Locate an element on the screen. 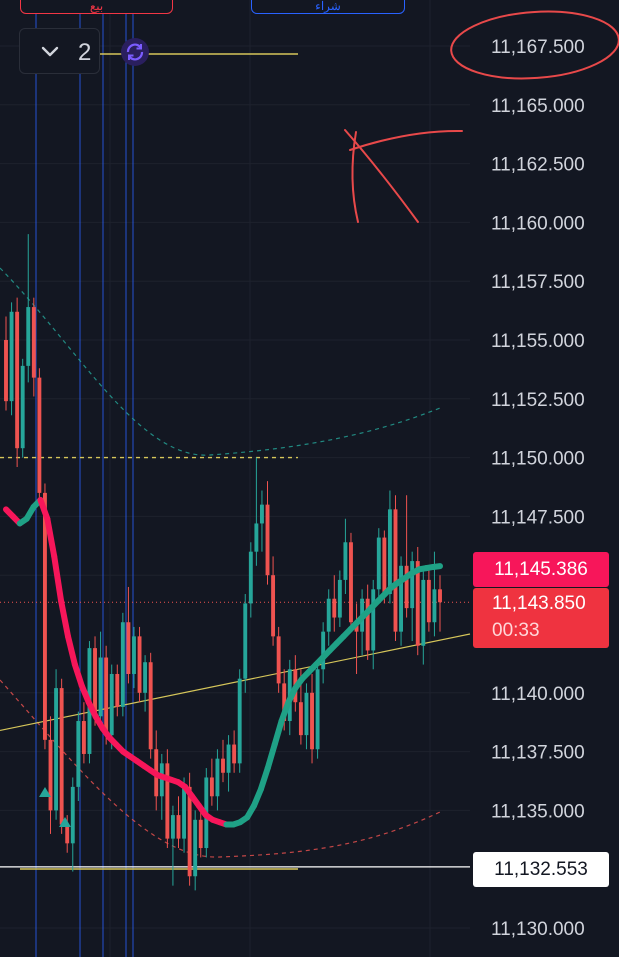 This screenshot has width=619, height=957. y-tick-label: 11,137.500 is located at coordinates (538, 753).